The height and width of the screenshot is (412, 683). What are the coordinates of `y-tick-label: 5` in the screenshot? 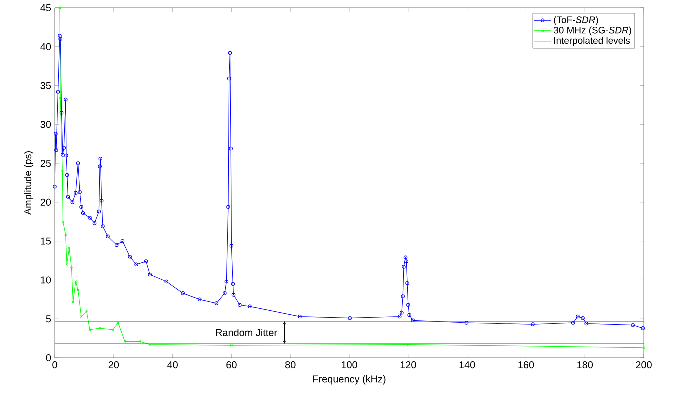 It's located at (49, 319).